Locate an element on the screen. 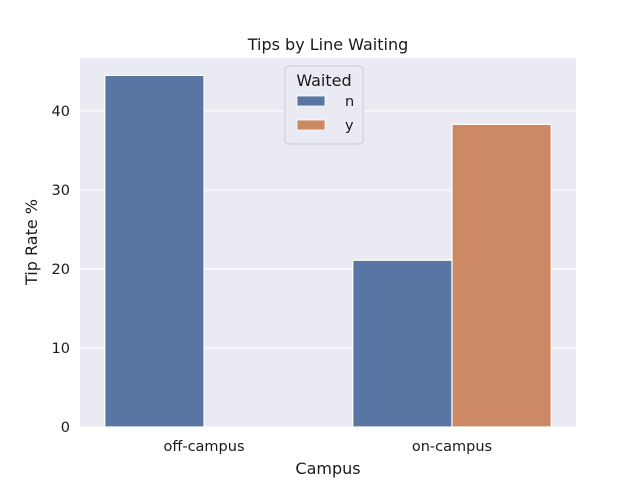 This screenshot has width=640, height=480. chart-title: Tips by Line Waiting is located at coordinates (328, 44).